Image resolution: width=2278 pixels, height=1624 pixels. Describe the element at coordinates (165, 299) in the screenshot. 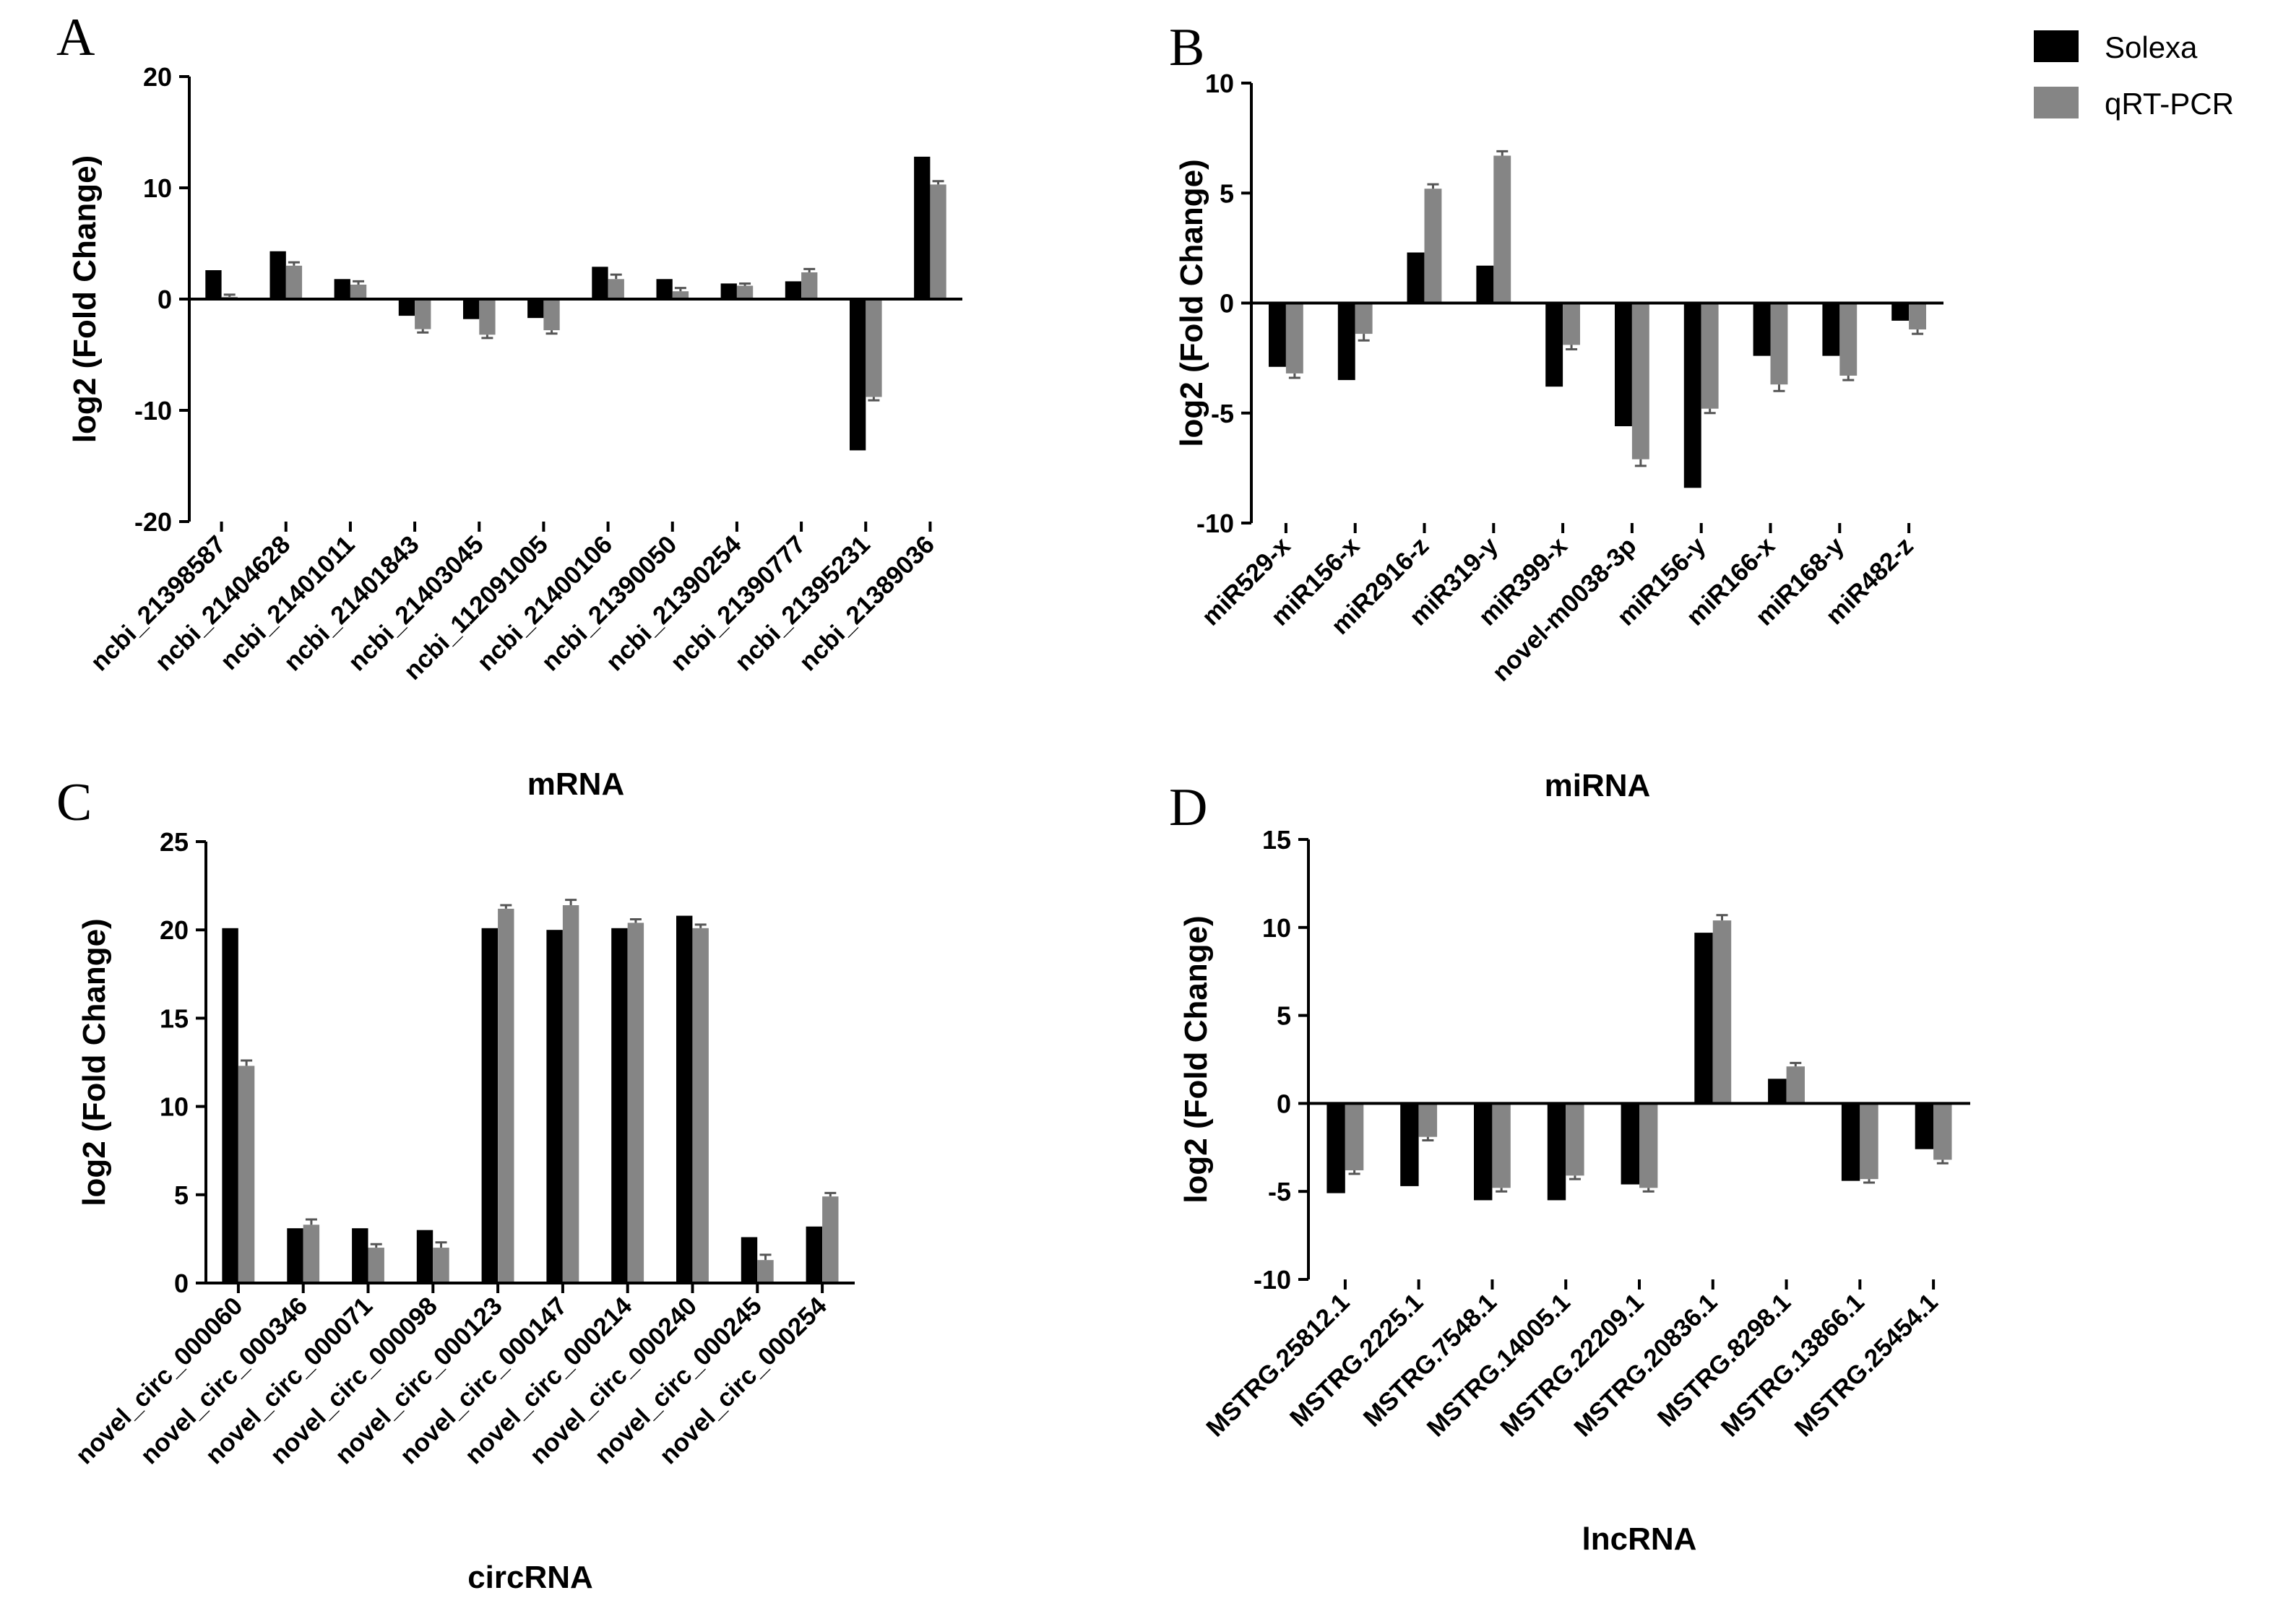

I see `y-tick-label-a-2: 0` at that location.